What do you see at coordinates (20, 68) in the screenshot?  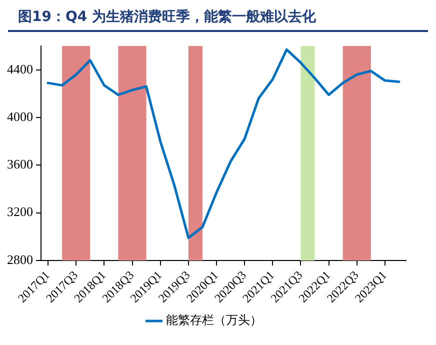 I see `y-tick-label: 4400` at bounding box center [20, 68].